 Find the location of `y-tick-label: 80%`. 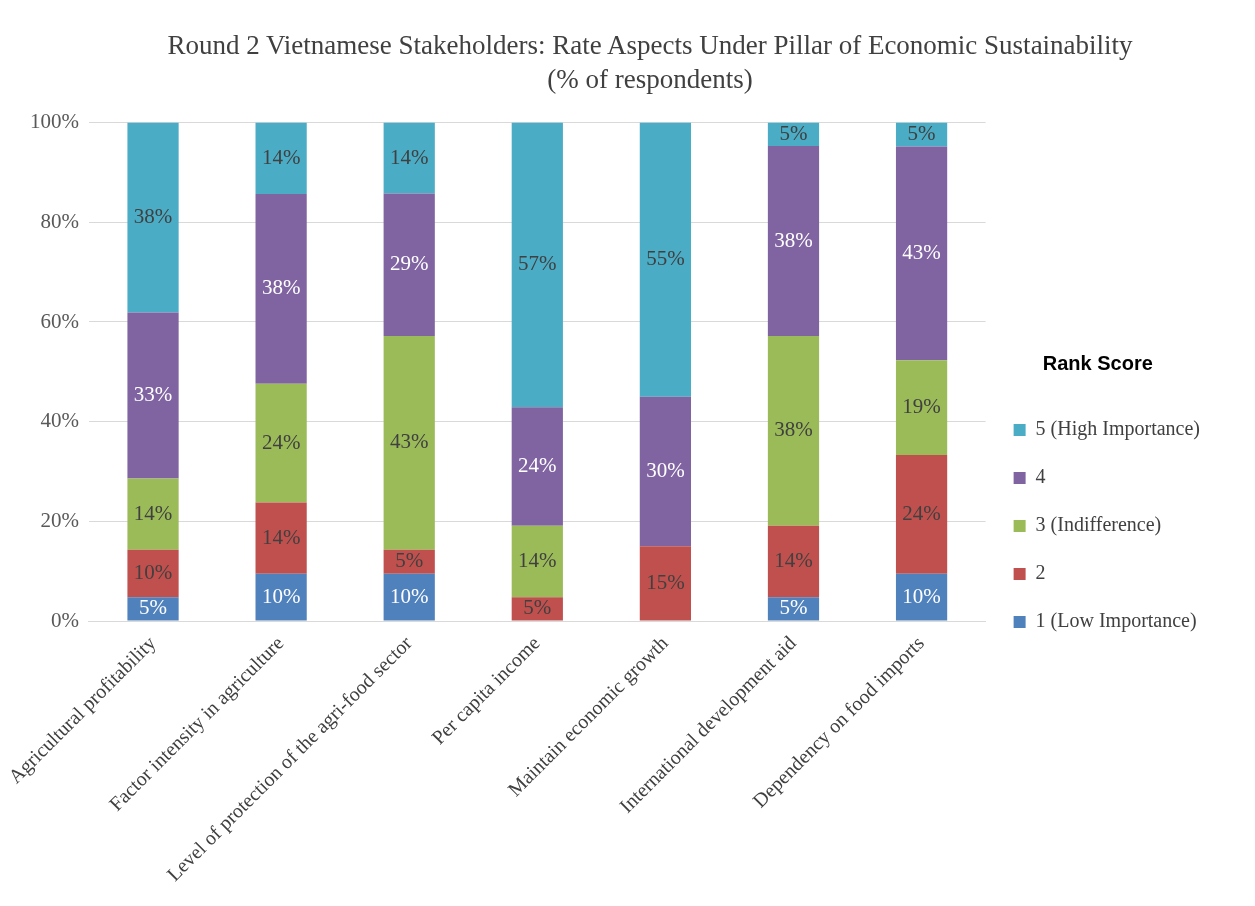

y-tick-label: 80% is located at coordinates (59, 220).